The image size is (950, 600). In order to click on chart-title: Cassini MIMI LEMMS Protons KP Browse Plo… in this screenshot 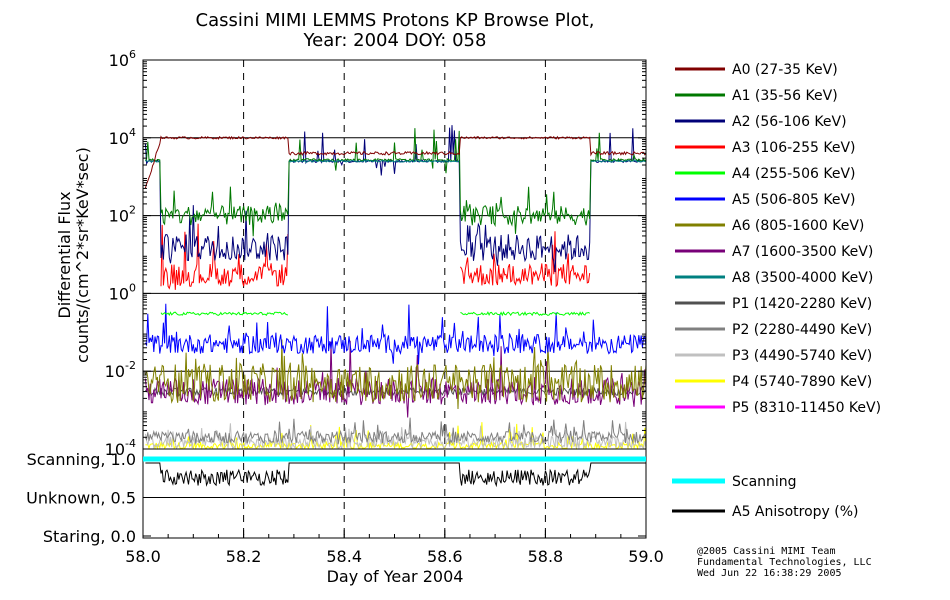, I will do `click(395, 20)`.